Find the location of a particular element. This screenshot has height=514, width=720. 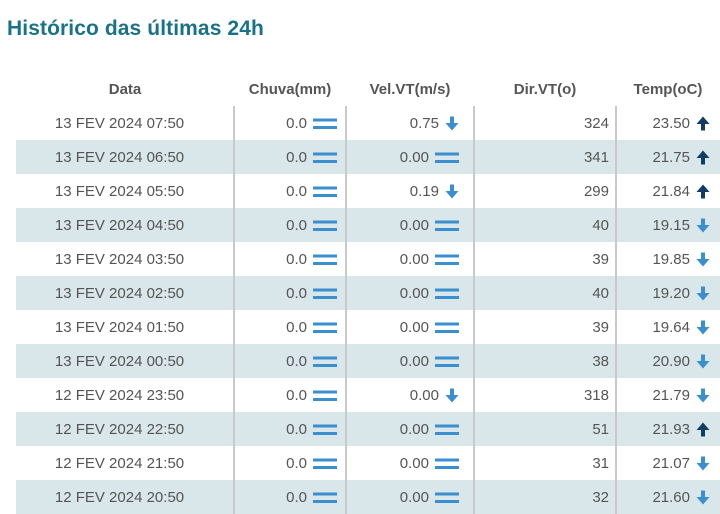

temperature-value: 19.64 is located at coordinates (671, 327).